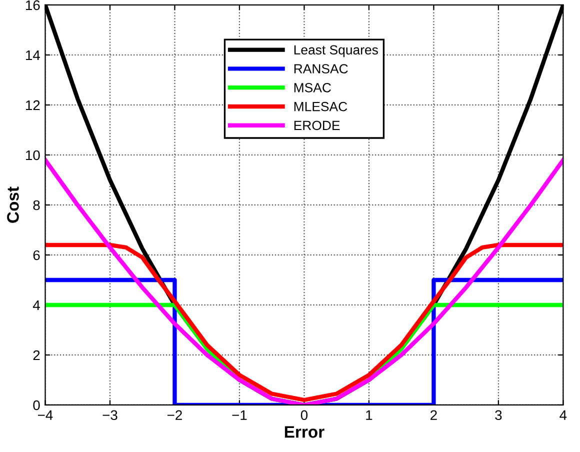 The width and height of the screenshot is (580, 452). Describe the element at coordinates (336, 51) in the screenshot. I see `legend-label: Least Squares` at that location.